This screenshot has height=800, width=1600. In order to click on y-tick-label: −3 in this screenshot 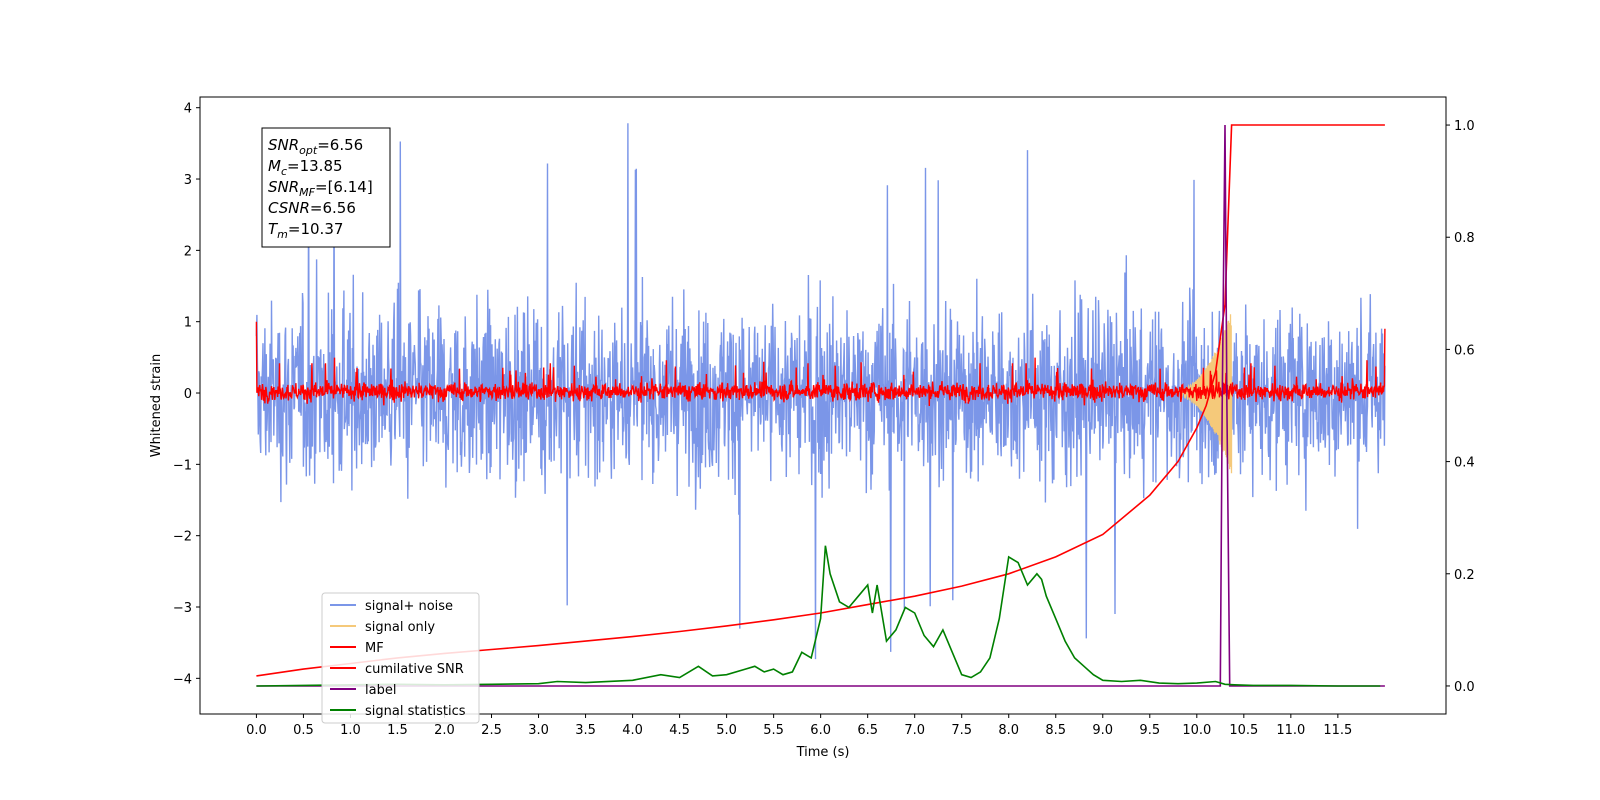, I will do `click(182, 608)`.